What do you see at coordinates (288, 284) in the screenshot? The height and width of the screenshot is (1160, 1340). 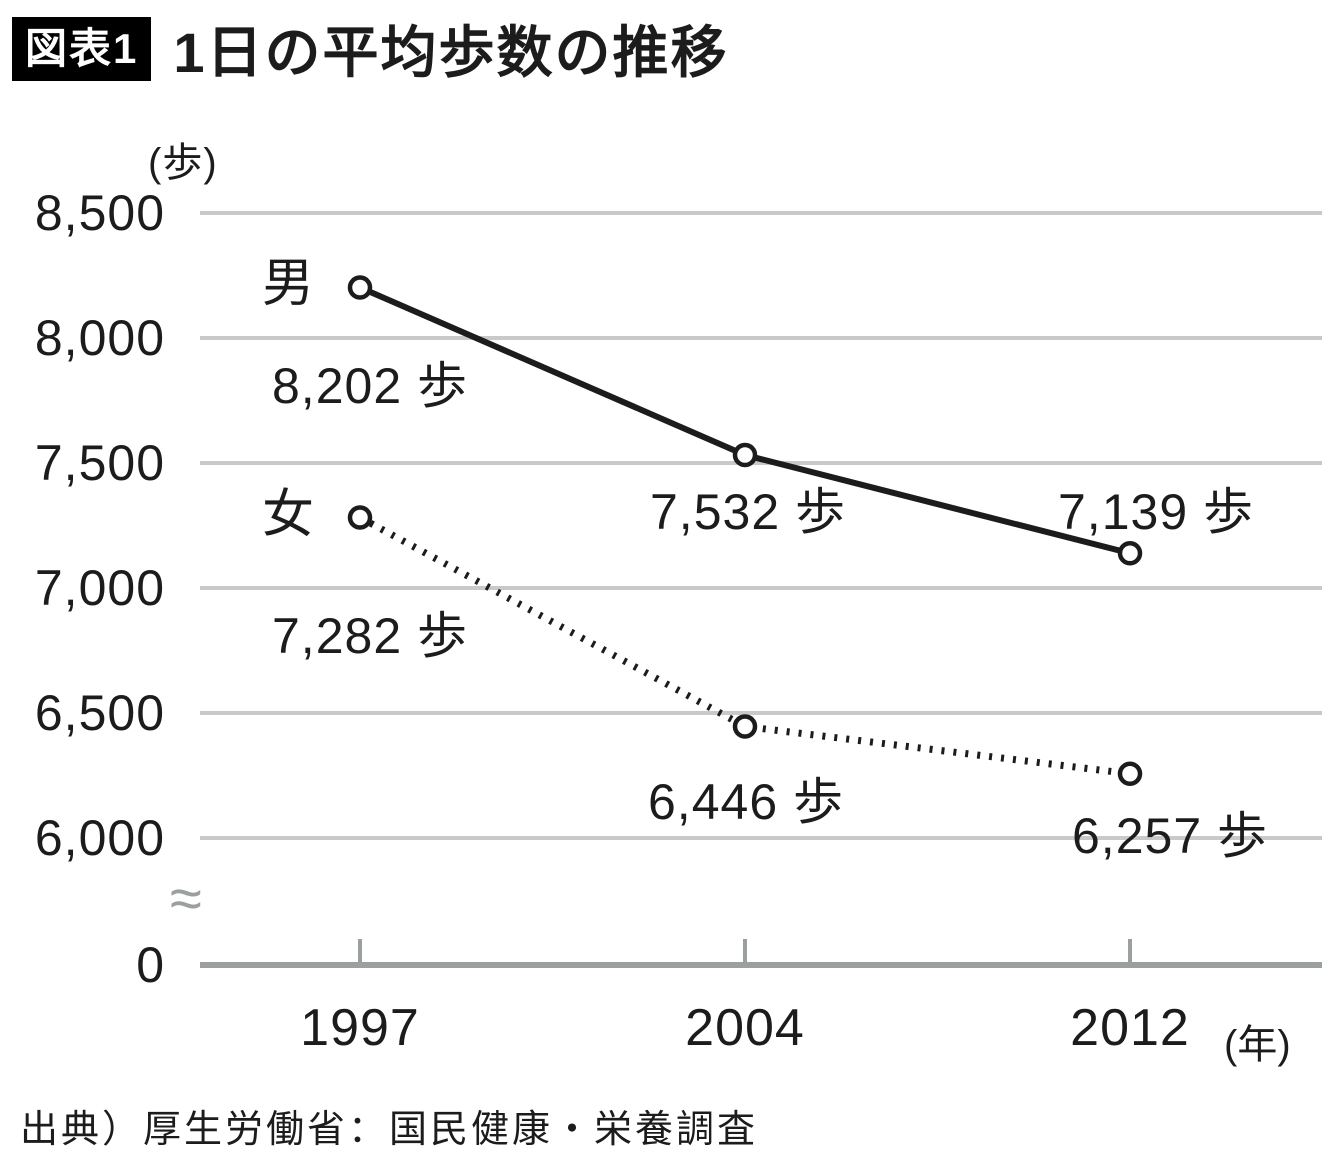 I see `series-label-men: 男` at bounding box center [288, 284].